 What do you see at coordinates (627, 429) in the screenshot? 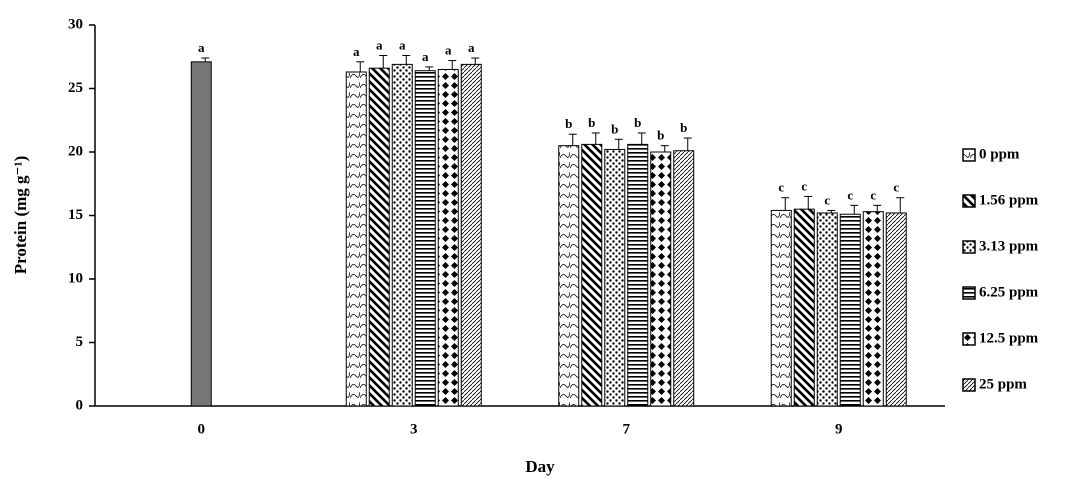
I see `x-tick-label: 7` at bounding box center [627, 429].